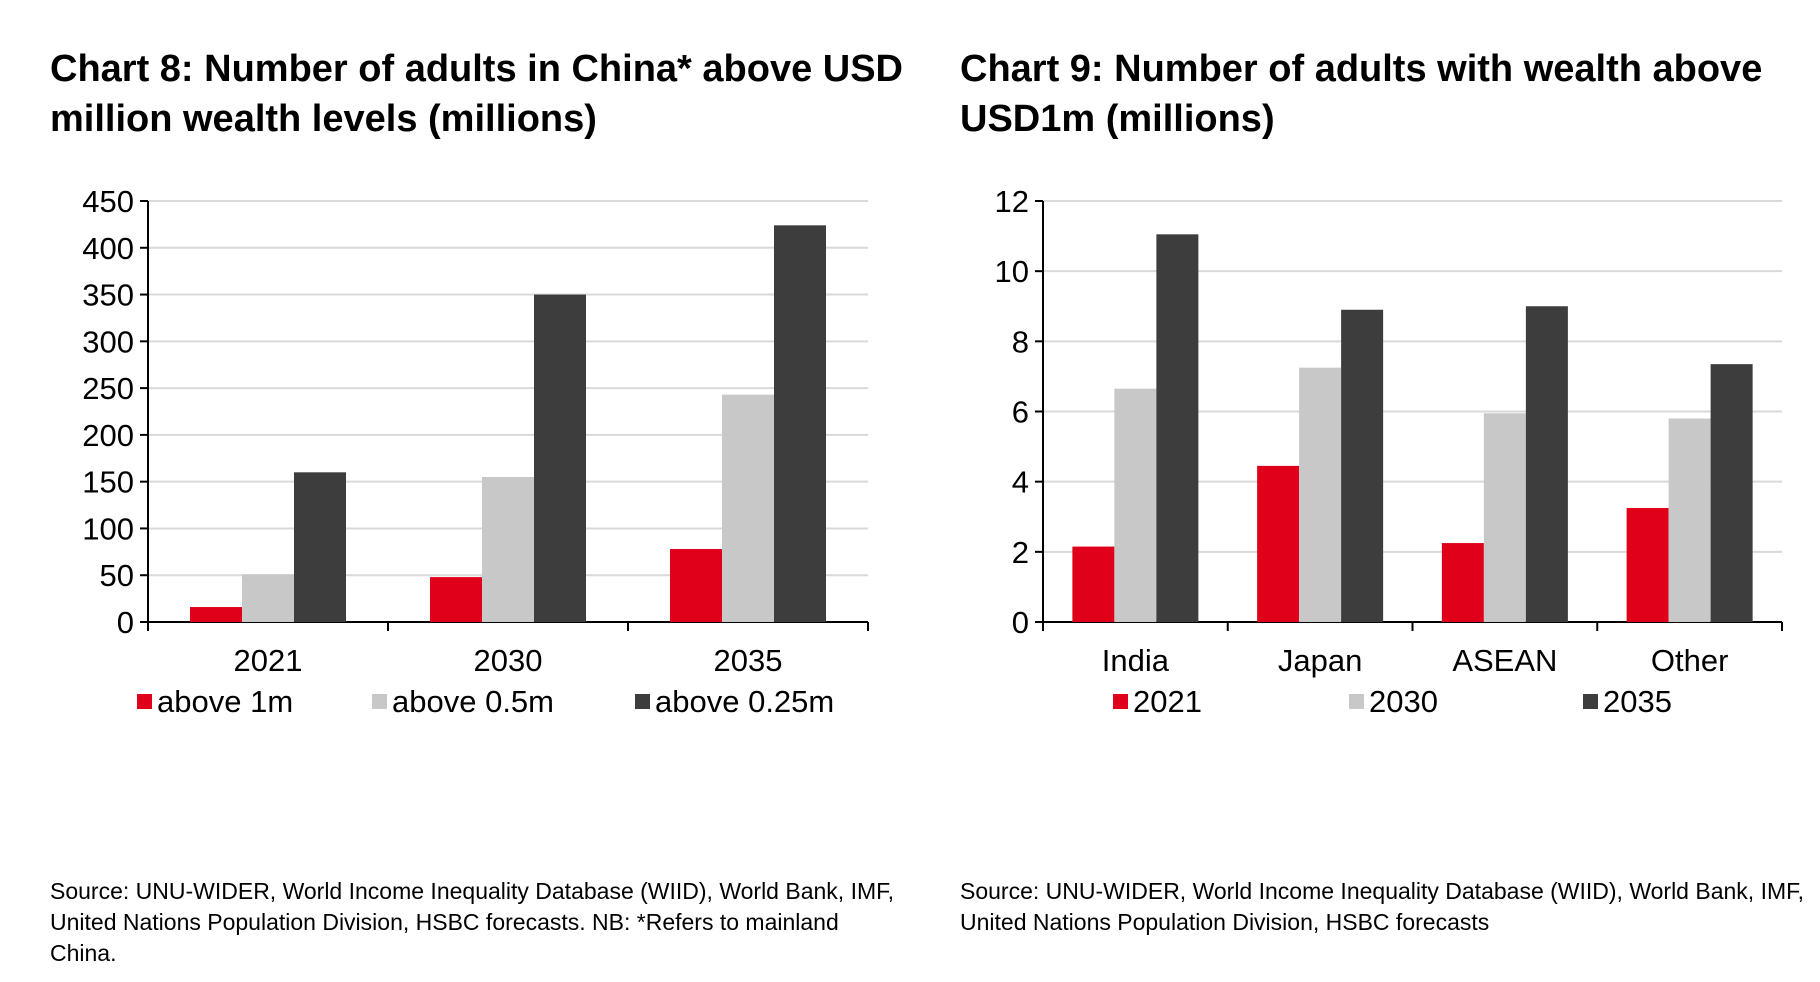 The width and height of the screenshot is (1820, 982). I want to click on chart-8-y-tick-label: 350, so click(108, 295).